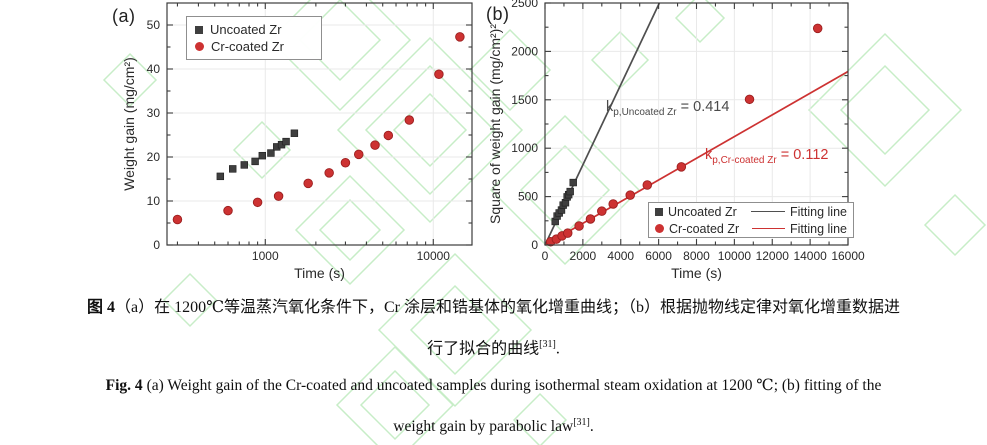  I want to click on legend-b-row-uncoated: Uncoated Zr Fitting line, so click(751, 212).